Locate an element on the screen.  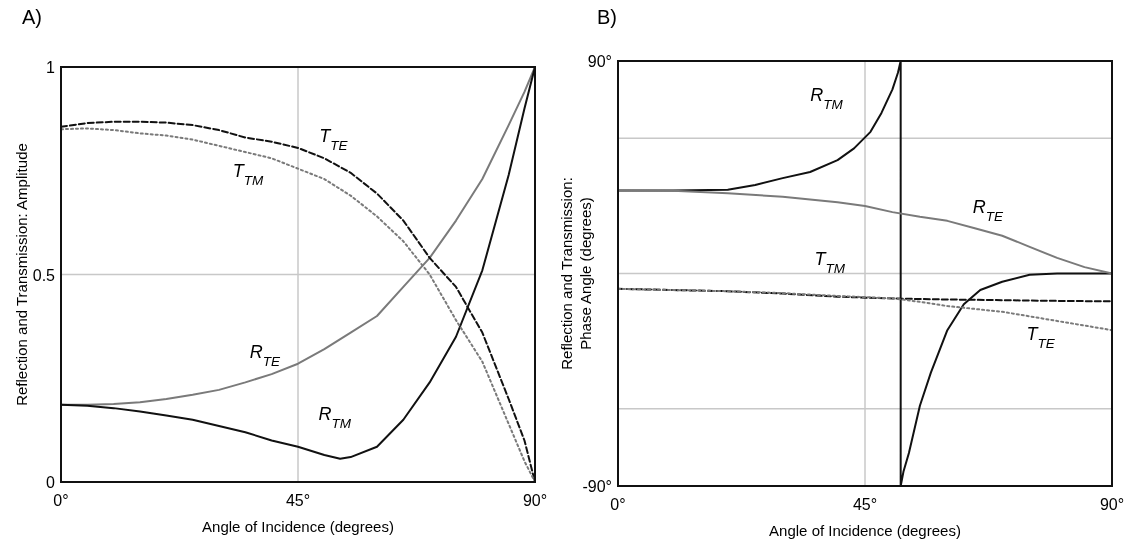
chart-title: B) is located at coordinates (607, 17).